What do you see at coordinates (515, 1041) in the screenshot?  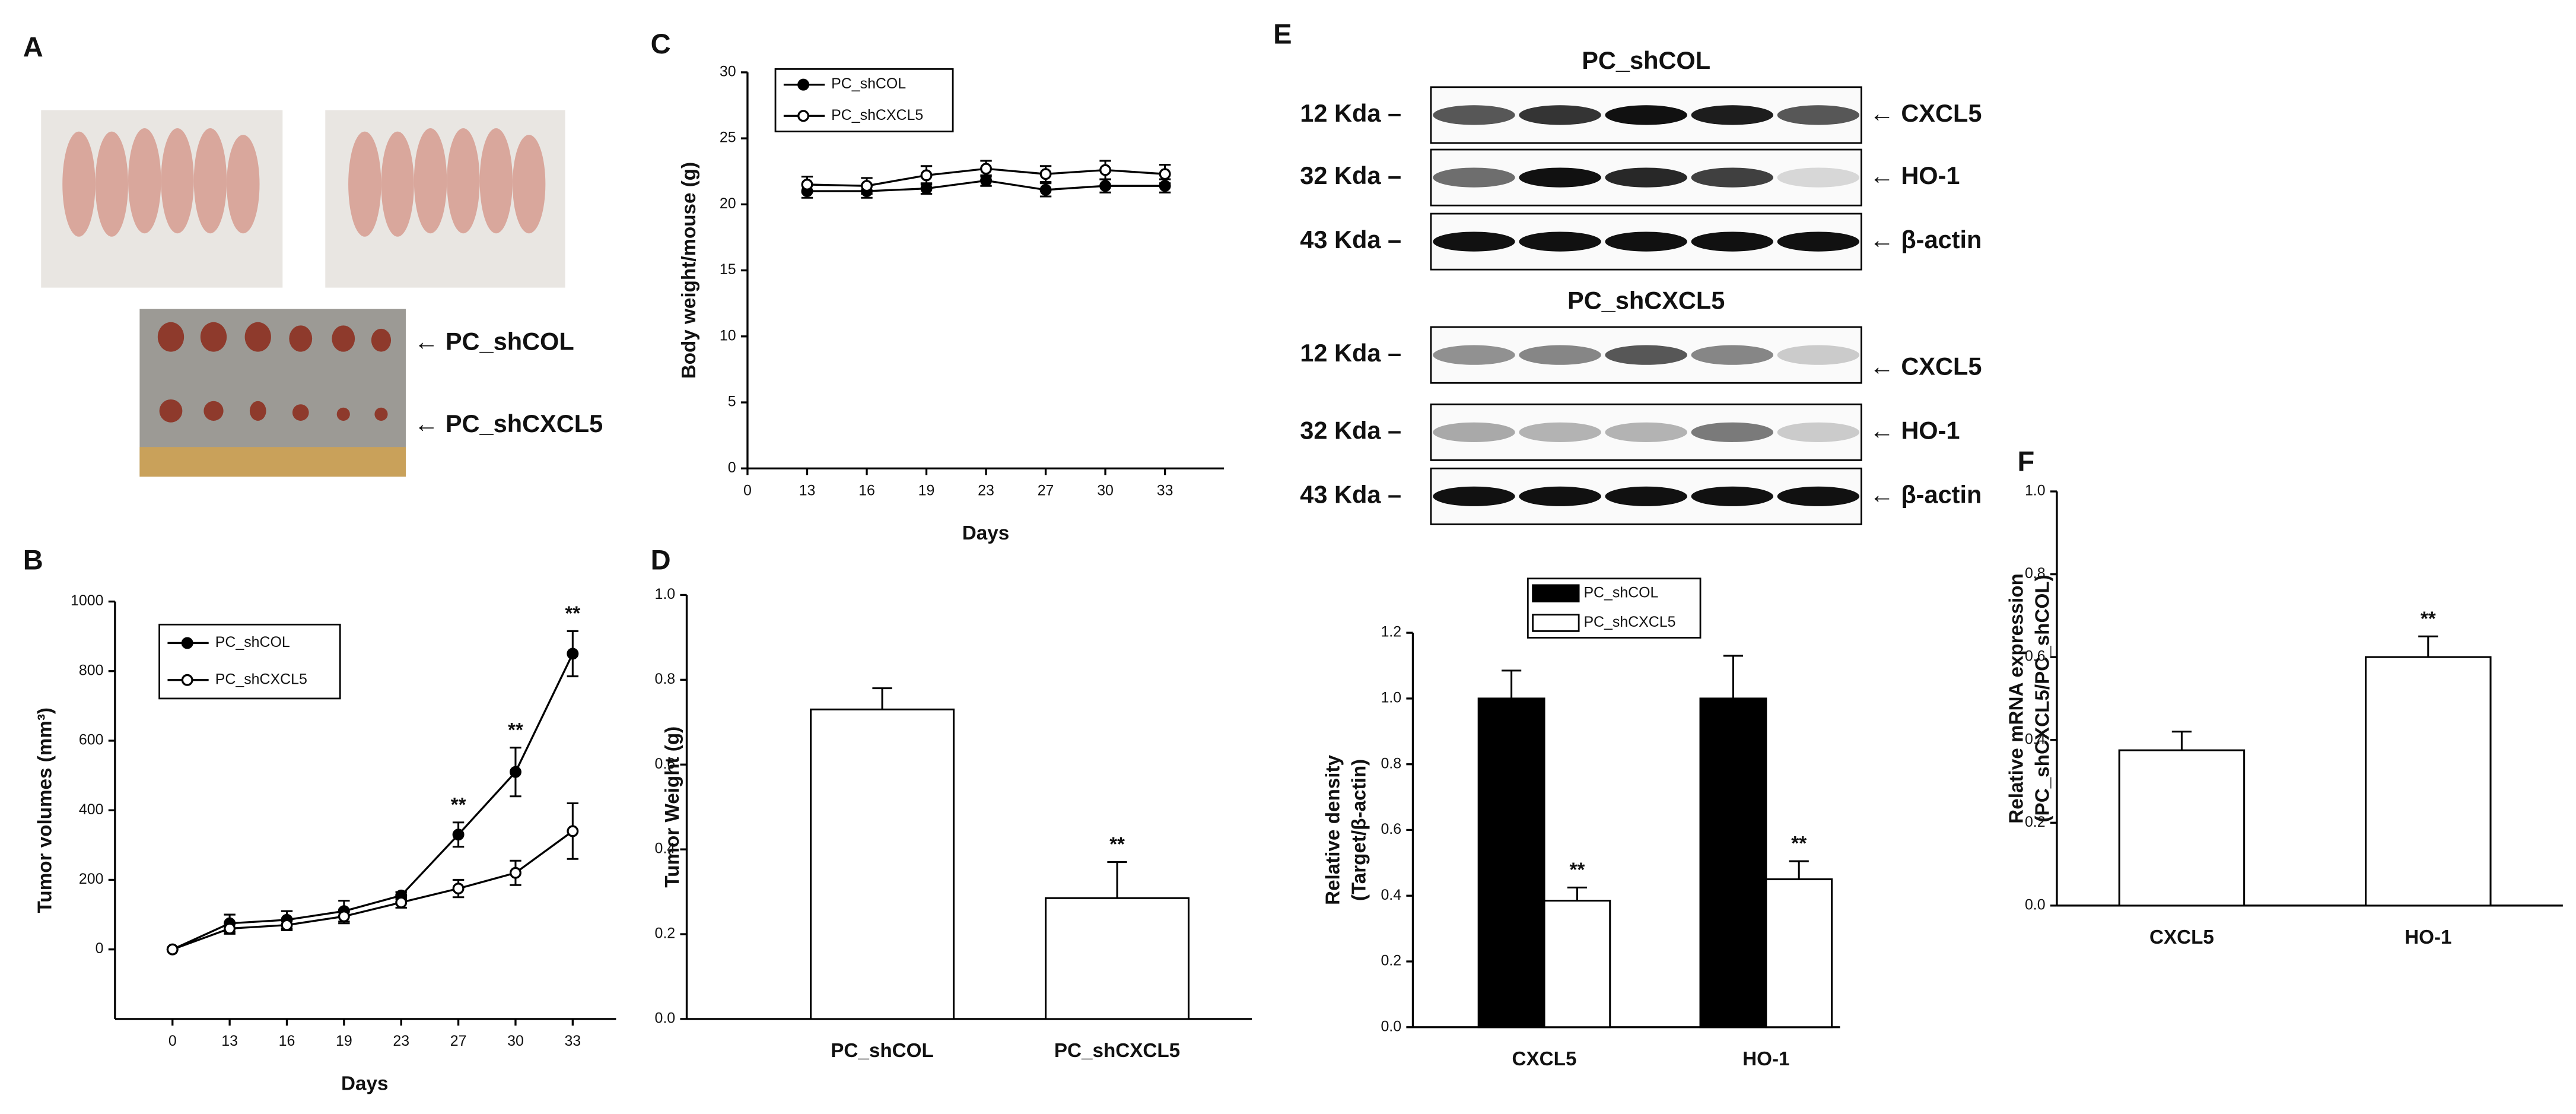 I see `x-tick-label: 30` at bounding box center [515, 1041].